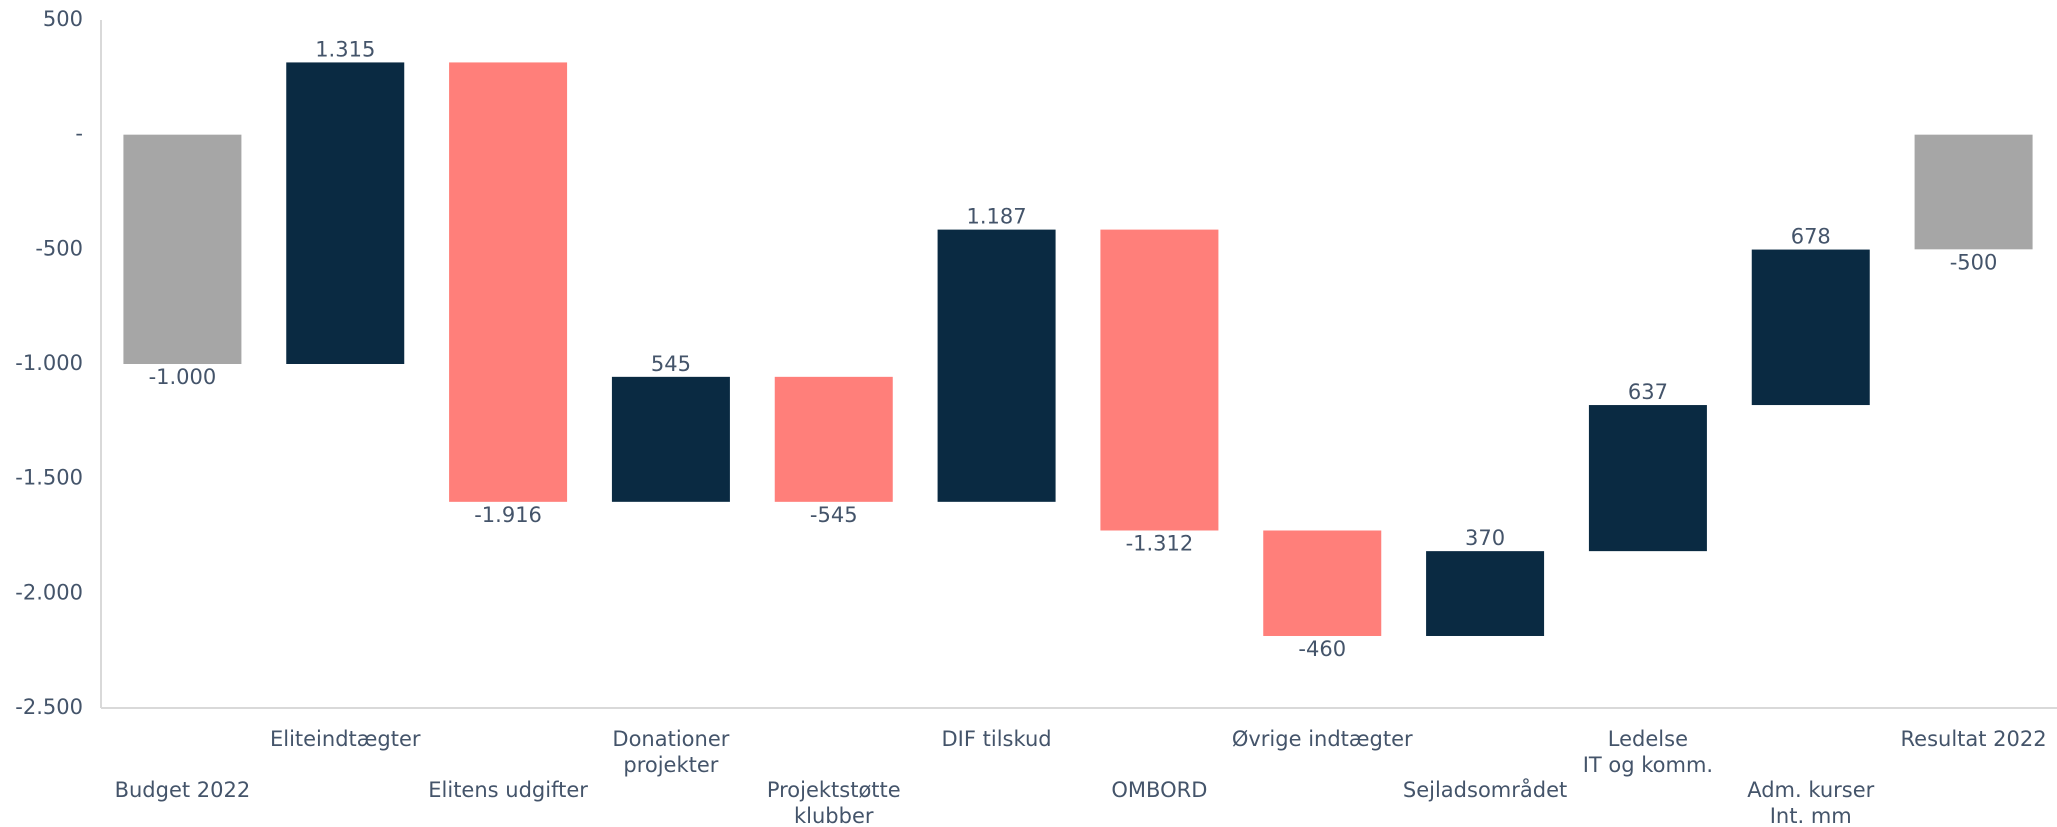  I want to click on x-tick-label: Ledelse IT og komm., so click(1648, 752).